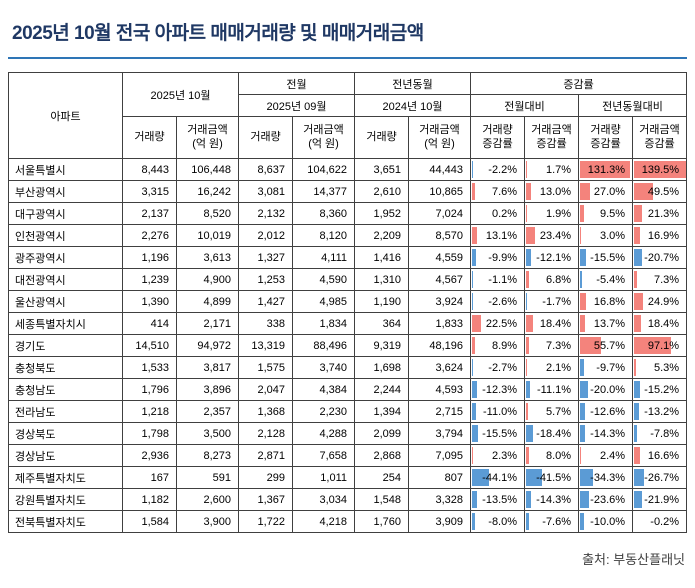 The height and width of the screenshot is (588, 695). I want to click on percent-cell: -20.7%, so click(660, 257).